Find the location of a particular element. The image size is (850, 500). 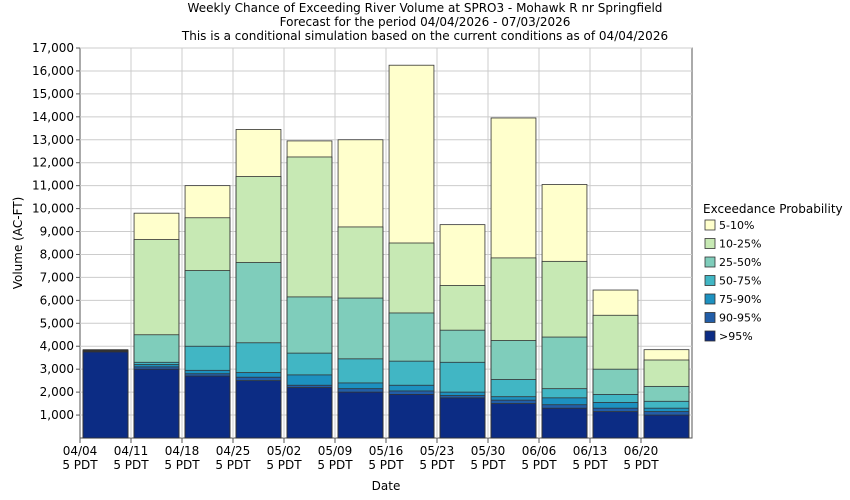

y-tick-label: 4,000 is located at coordinates (57, 346).